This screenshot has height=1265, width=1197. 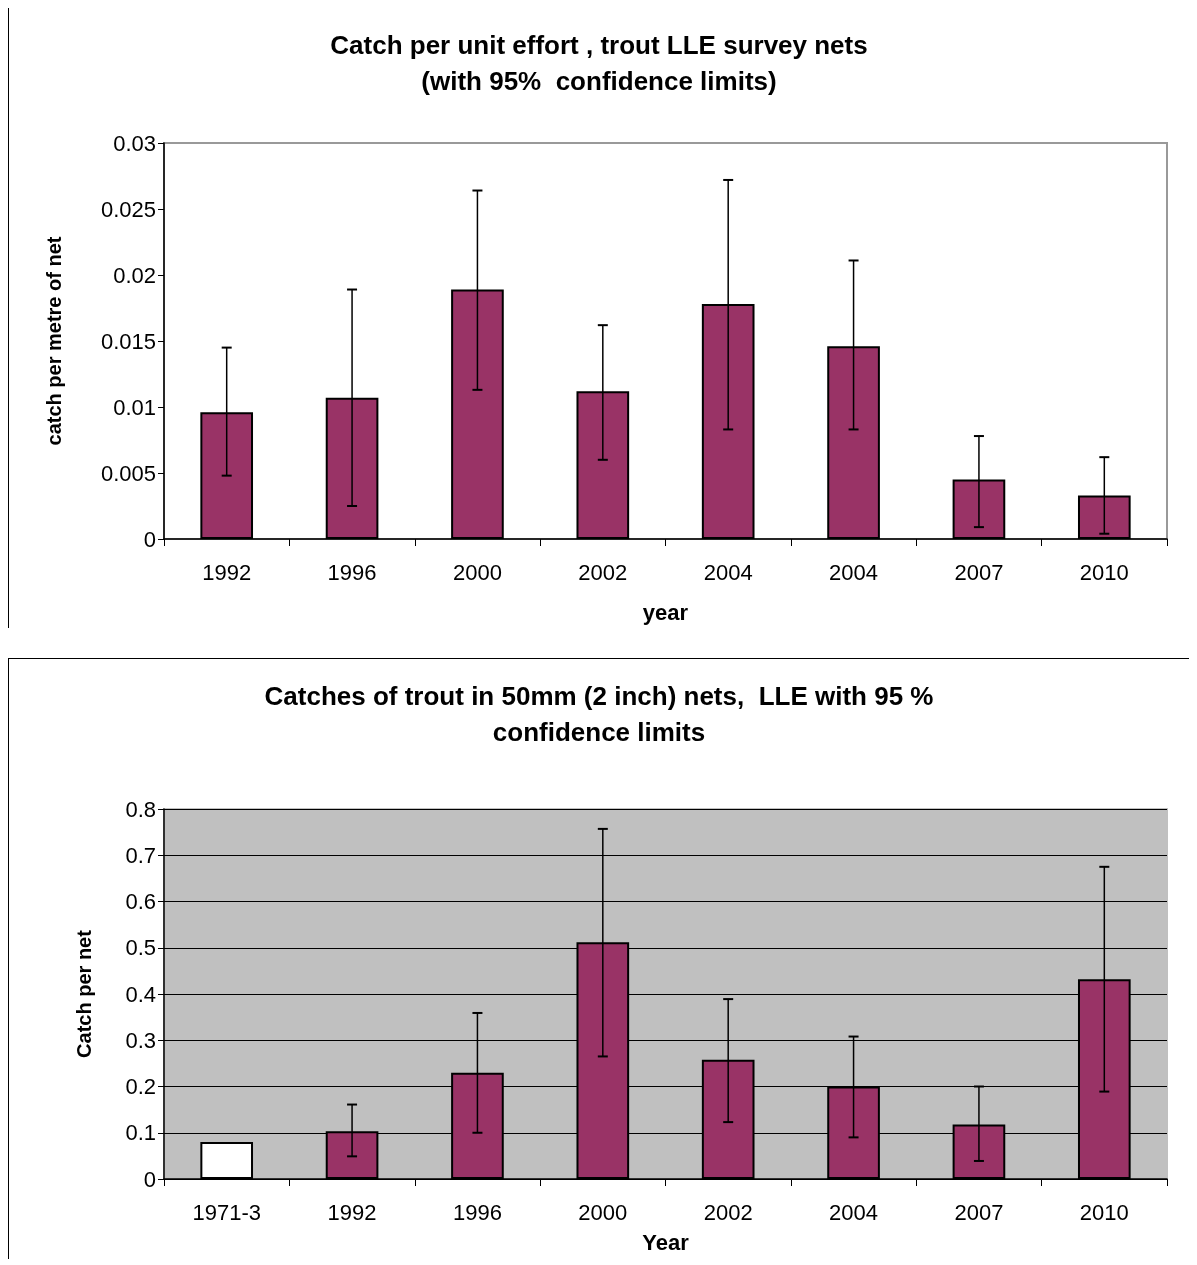 What do you see at coordinates (599, 714) in the screenshot?
I see `chart-title: Catches of trout in 50mm (2 inch) nets, LLE with 95 % confidence limits` at bounding box center [599, 714].